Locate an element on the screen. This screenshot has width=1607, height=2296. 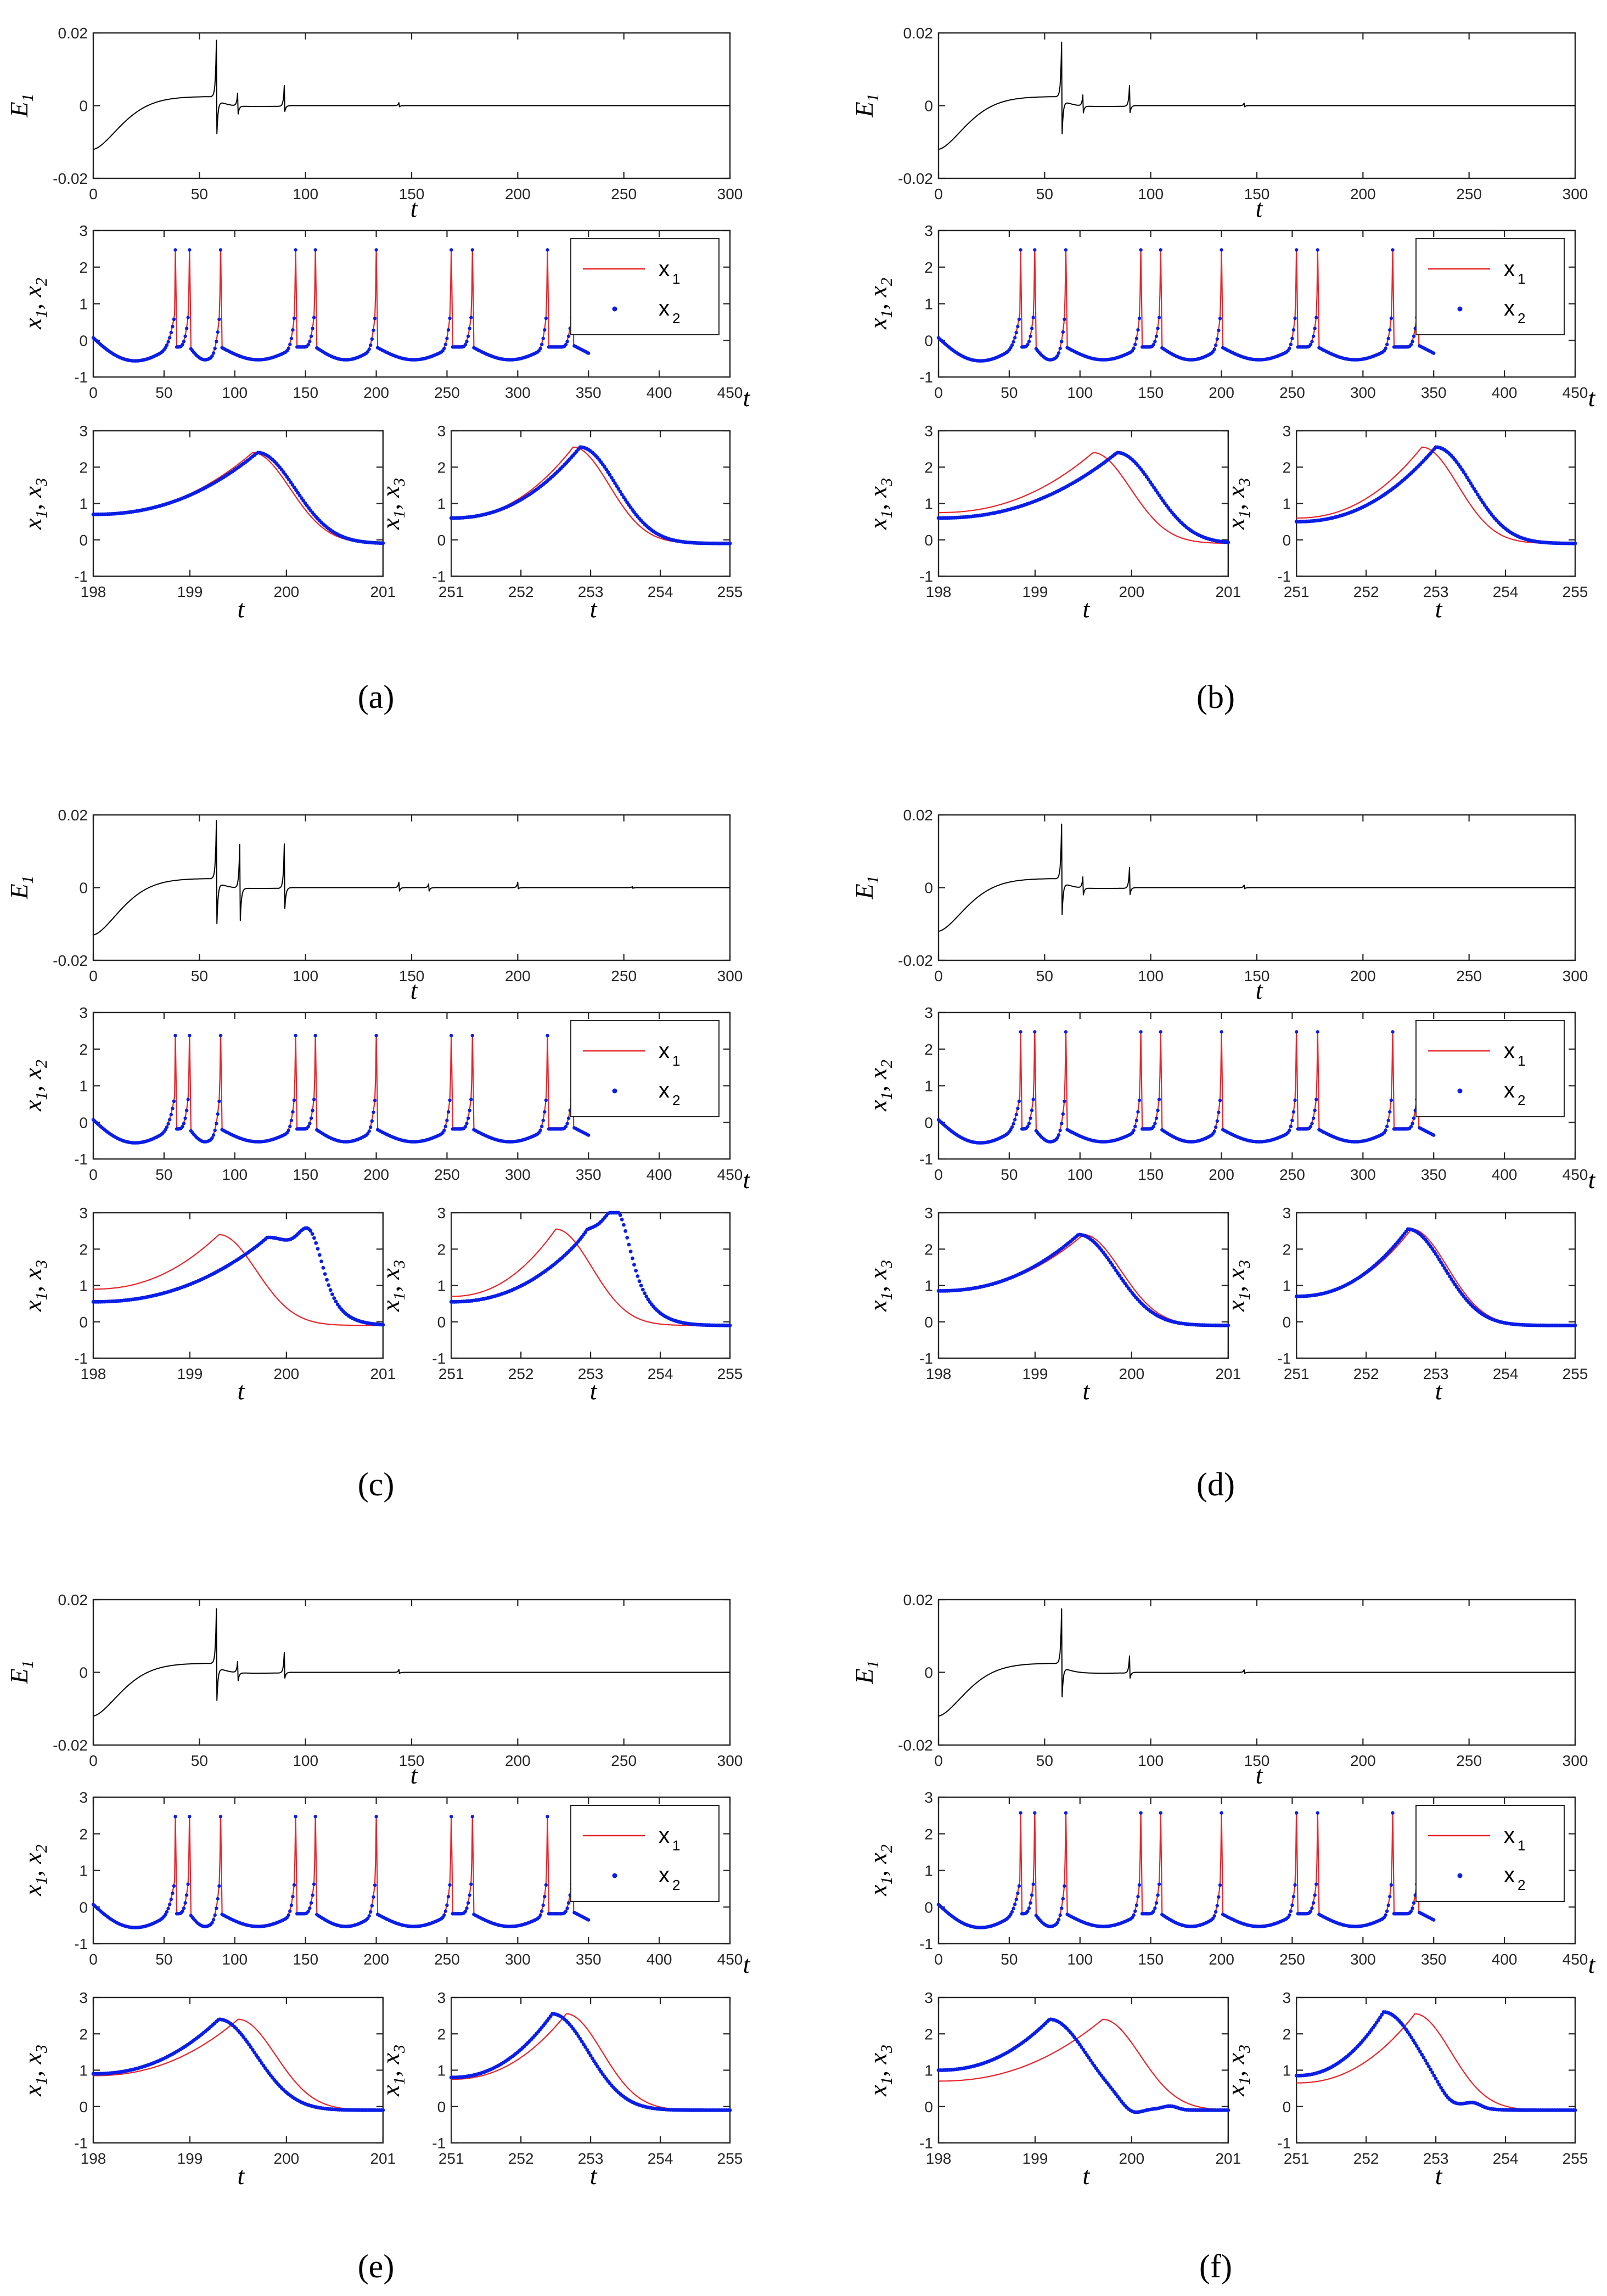
zoom1-x1-line is located at coordinates (1083, 498).